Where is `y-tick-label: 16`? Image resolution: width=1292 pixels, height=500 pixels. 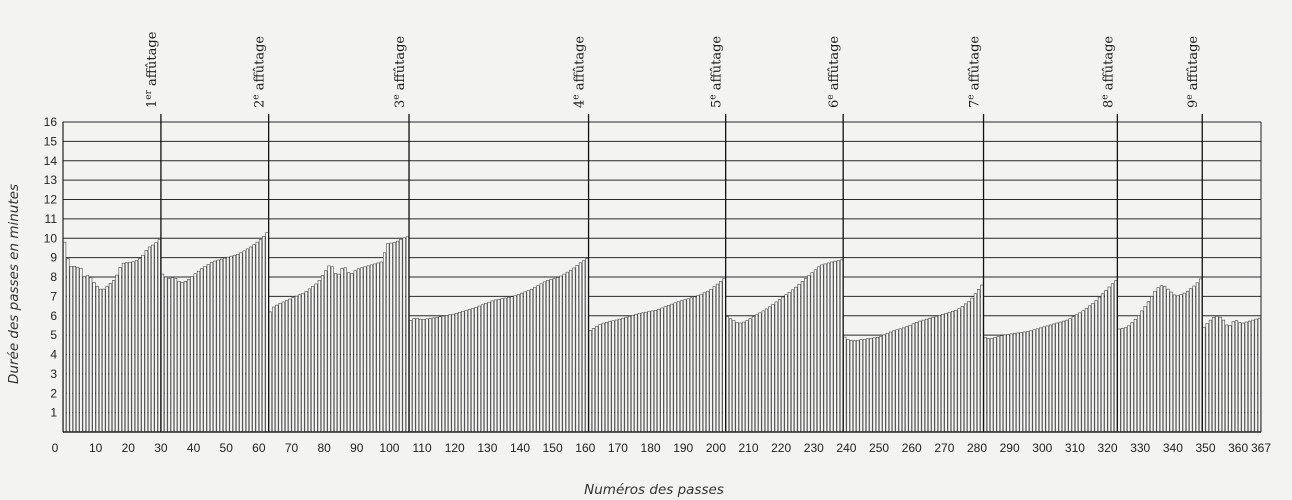
y-tick-label: 16 is located at coordinates (51, 122).